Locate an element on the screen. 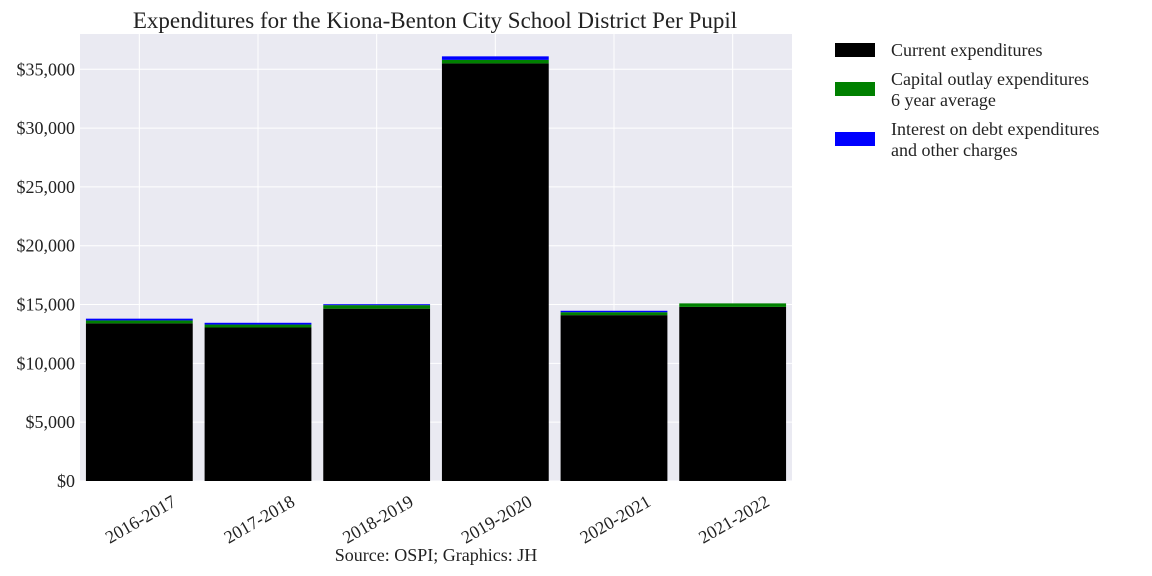 Image resolution: width=1152 pixels, height=576 pixels. x-tick-label: 2020-2021 is located at coordinates (615, 519).